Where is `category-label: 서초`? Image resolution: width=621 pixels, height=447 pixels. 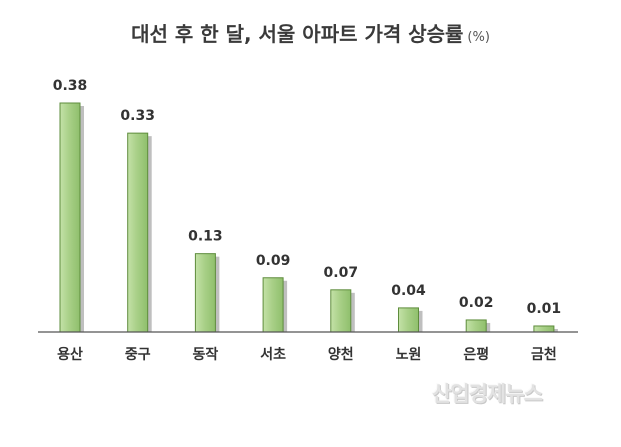
category-label: 서초 is located at coordinates (273, 355).